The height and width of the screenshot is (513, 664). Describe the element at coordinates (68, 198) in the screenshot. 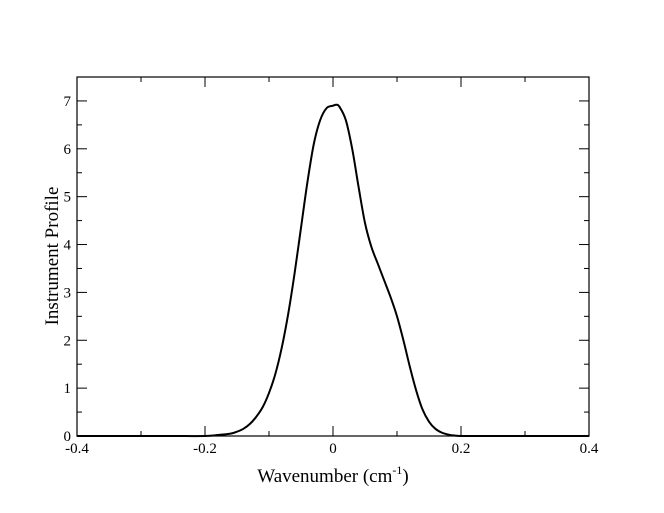

I see `y-tick-label: 5` at that location.